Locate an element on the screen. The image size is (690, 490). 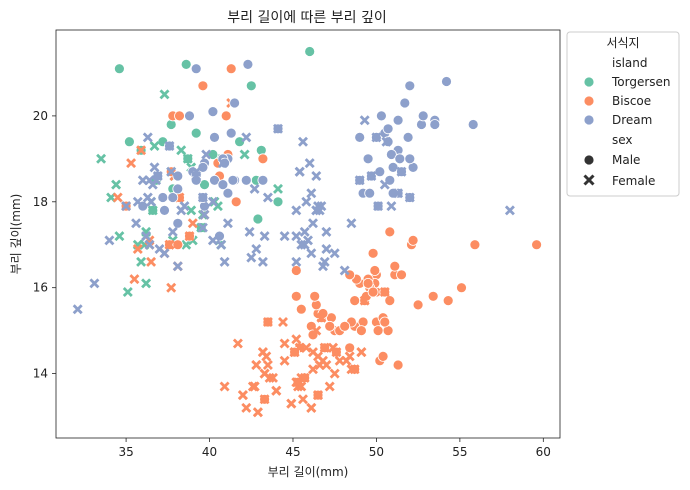
x-tick-label: 40 is located at coordinates (209, 452).